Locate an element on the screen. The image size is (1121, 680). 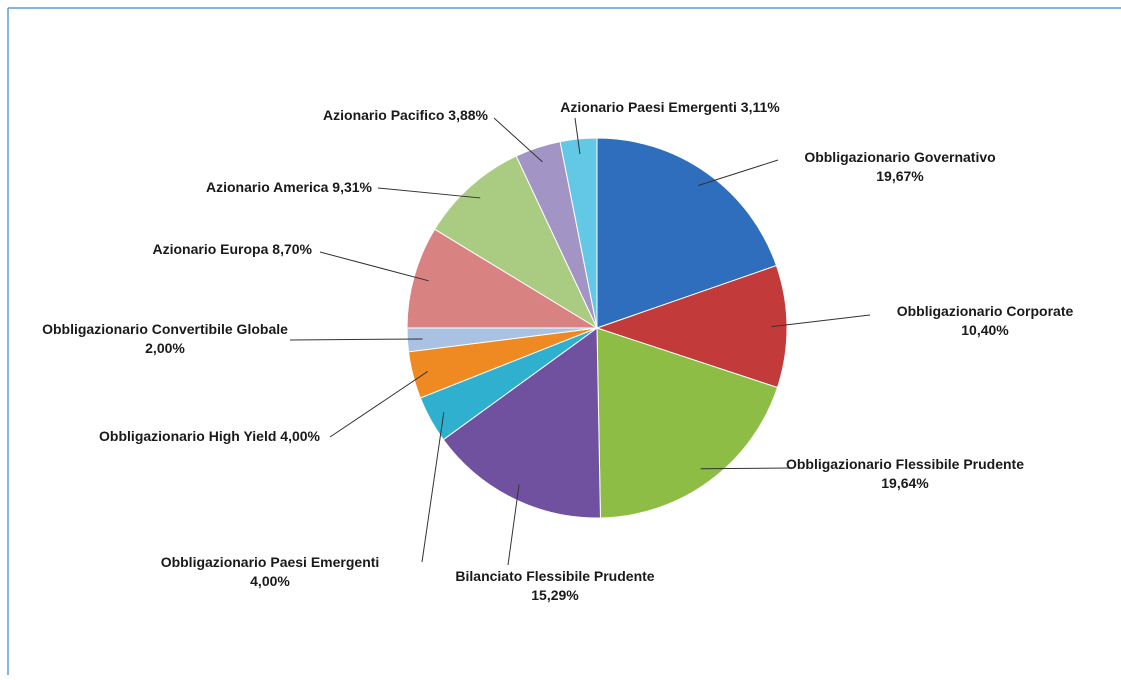
slice-label: Obbligazionario High Yield 4,00% is located at coordinates (209, 436).